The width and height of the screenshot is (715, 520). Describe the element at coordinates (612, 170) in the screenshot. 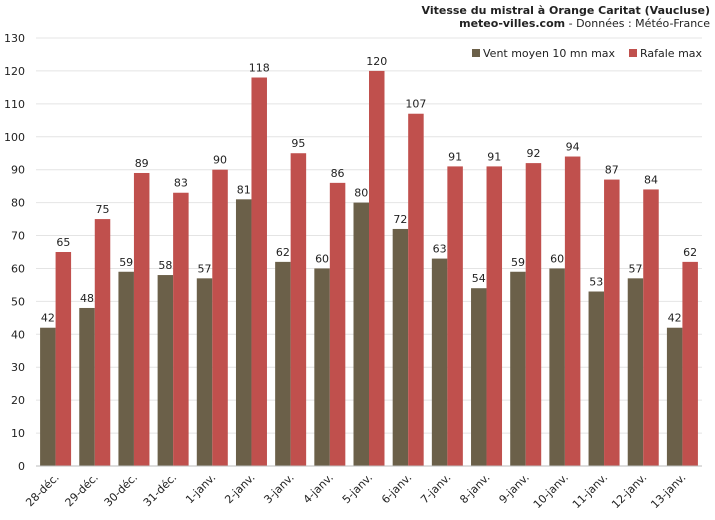

I see `data-label: 87` at that location.